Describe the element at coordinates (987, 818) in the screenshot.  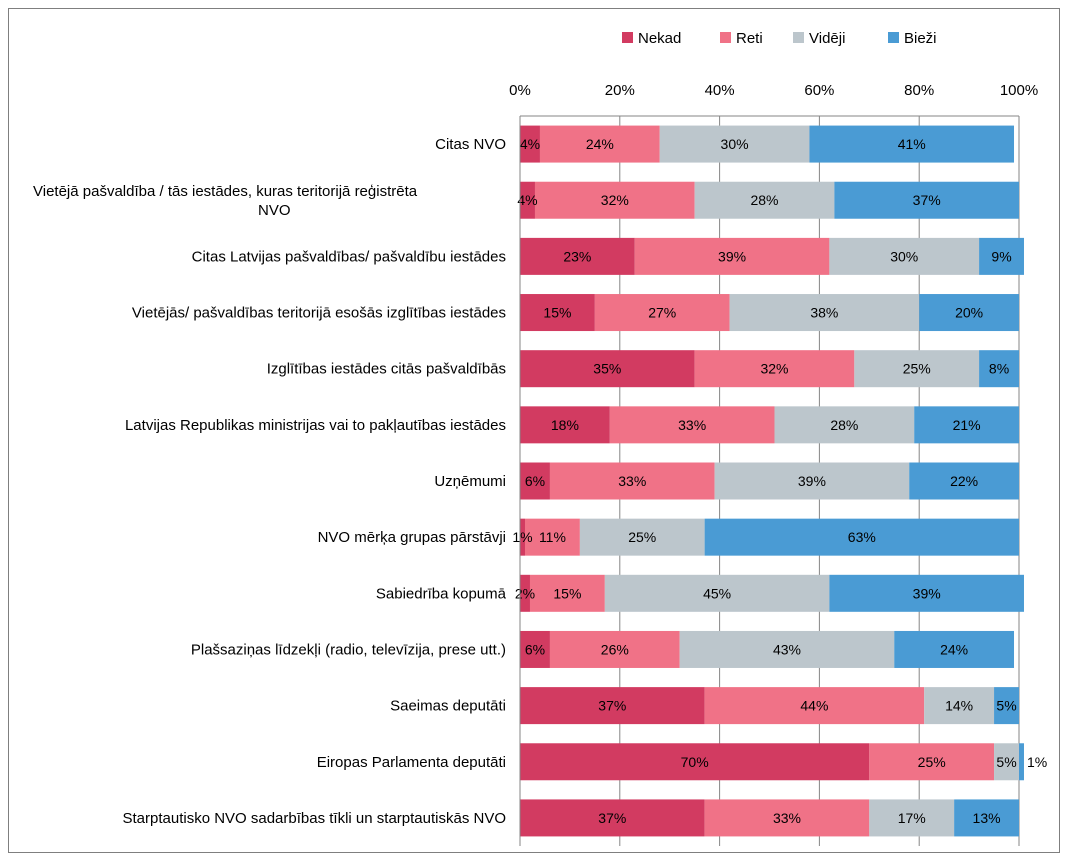
I see `data-label: 13%` at that location.